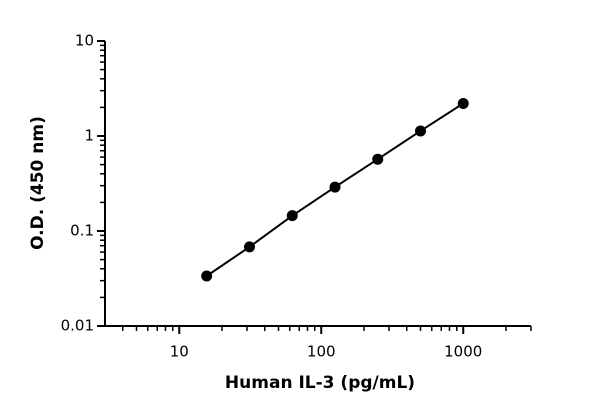  I want to click on y-tick-label: 1, so click(89, 136).